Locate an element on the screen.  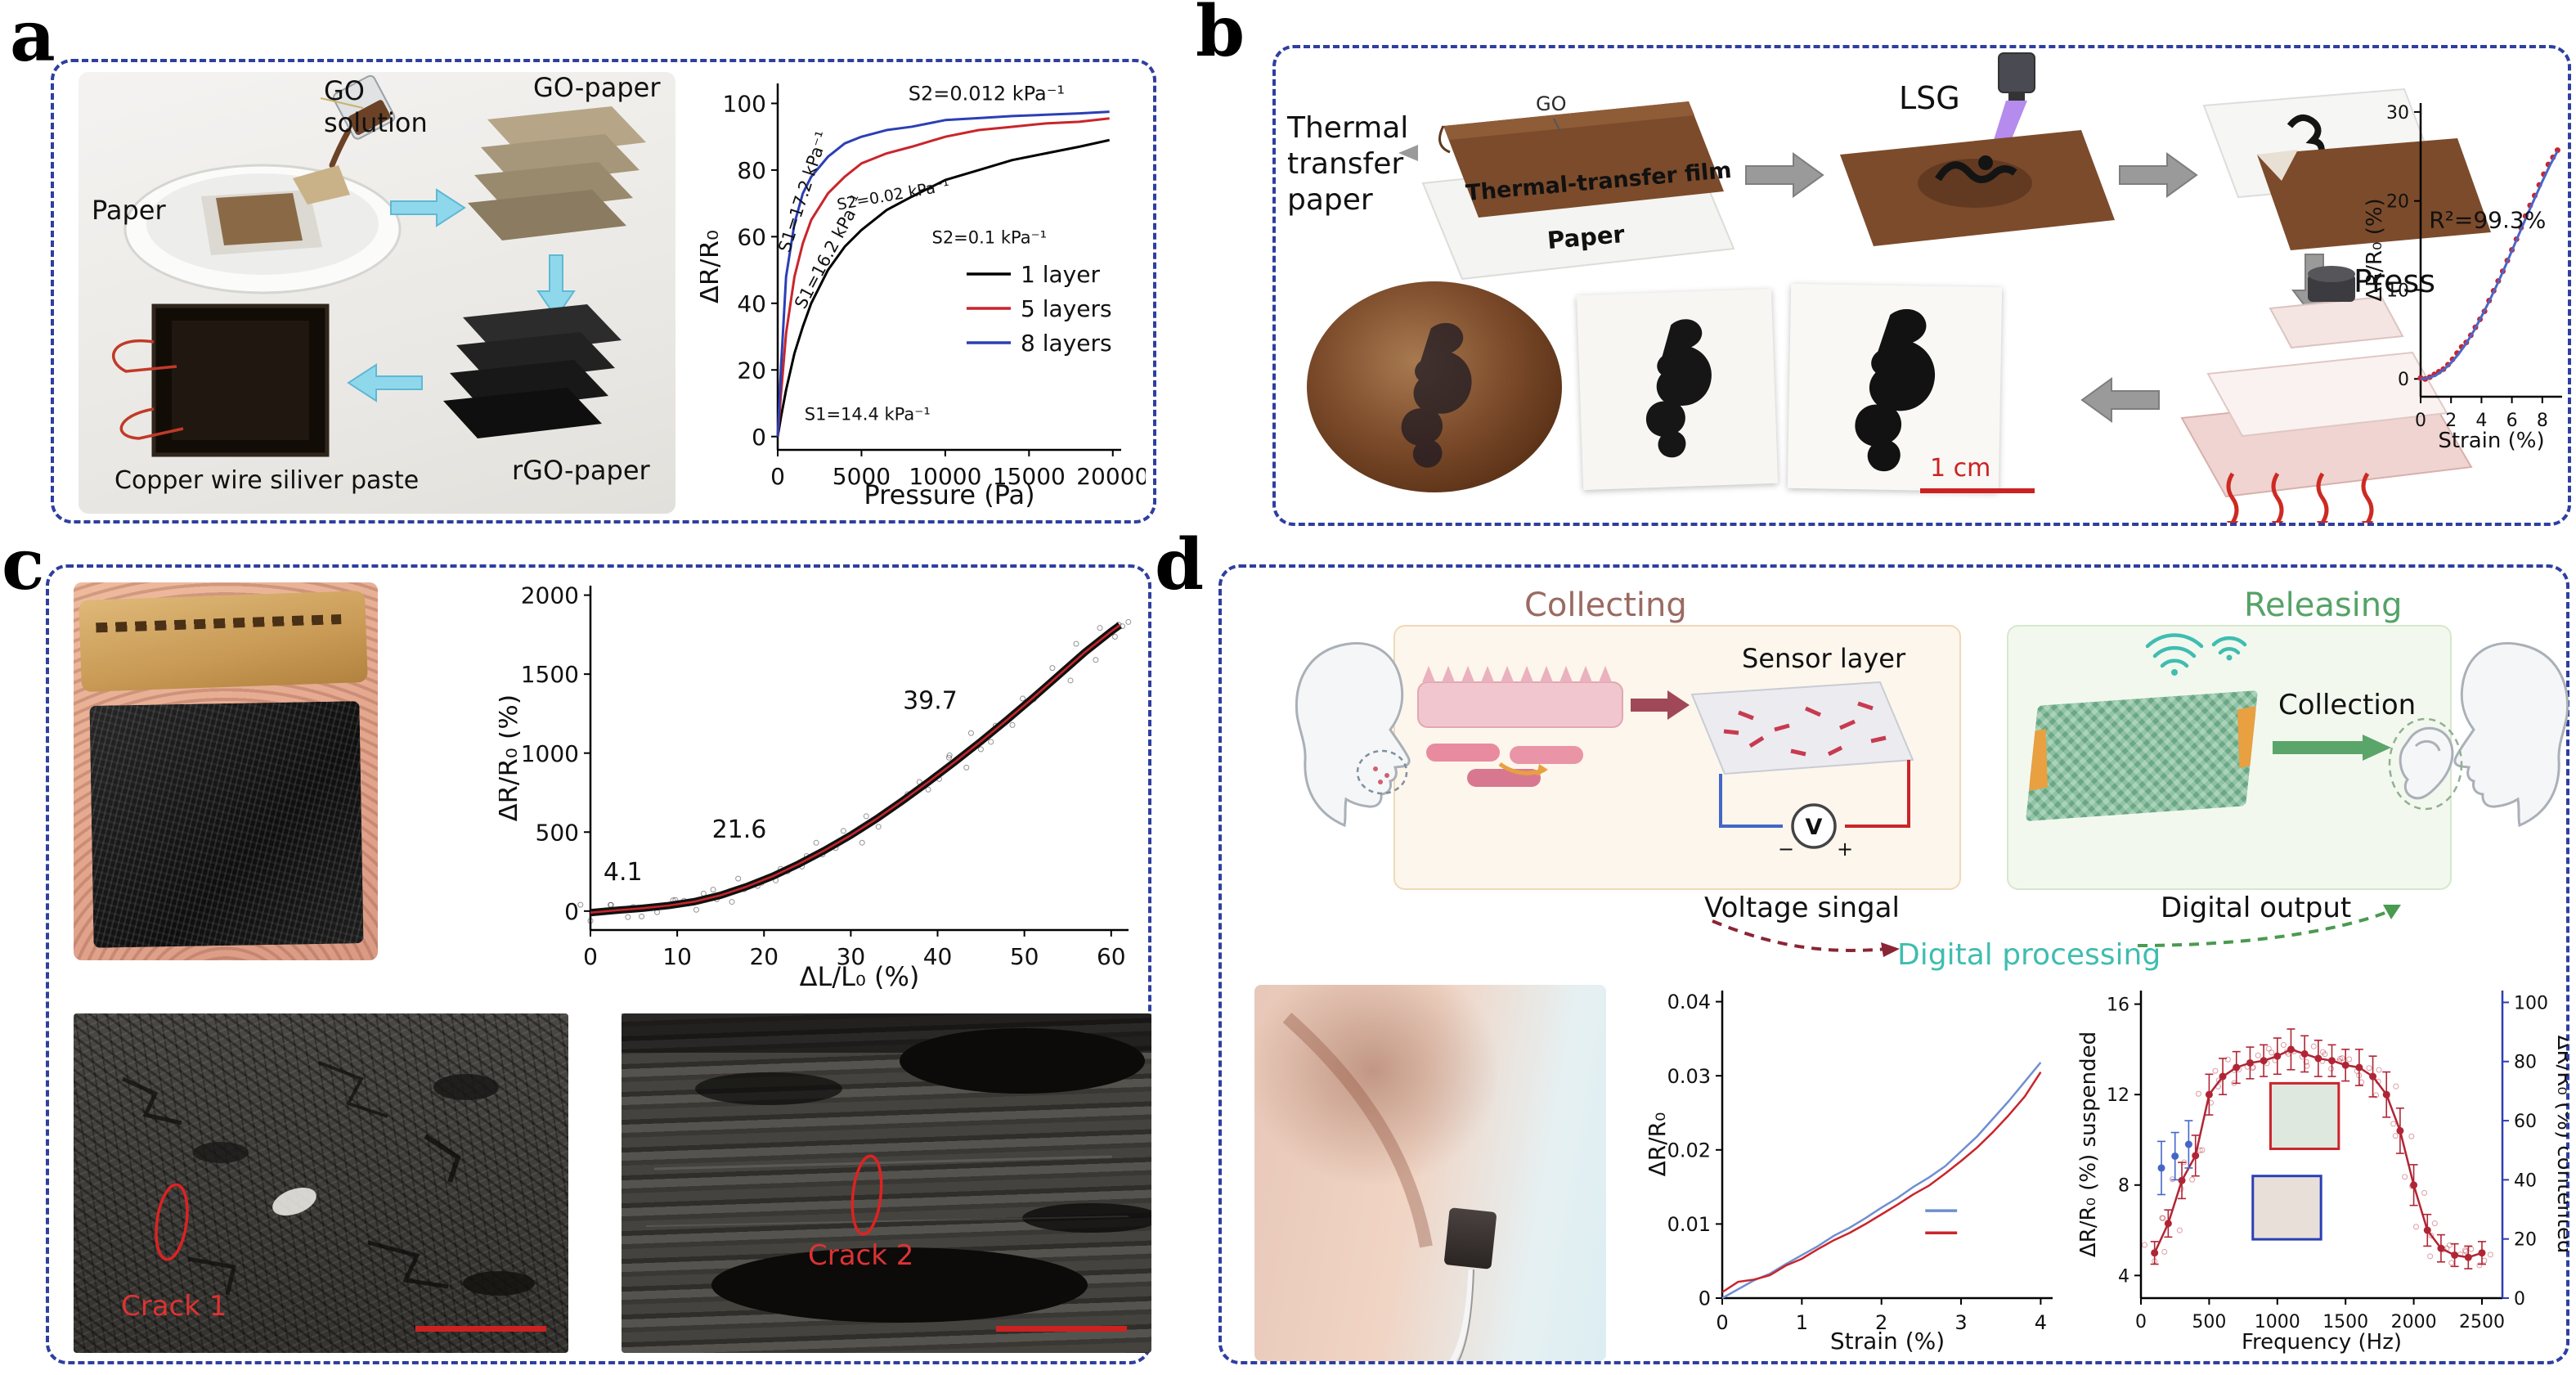
sensor-device-icon is located at coordinates (221, 380).